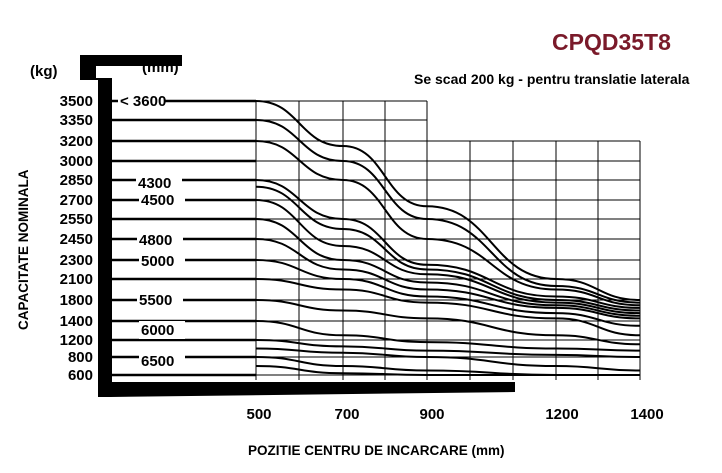 The width and height of the screenshot is (722, 473). I want to click on x-tick-label: 500, so click(258, 414).